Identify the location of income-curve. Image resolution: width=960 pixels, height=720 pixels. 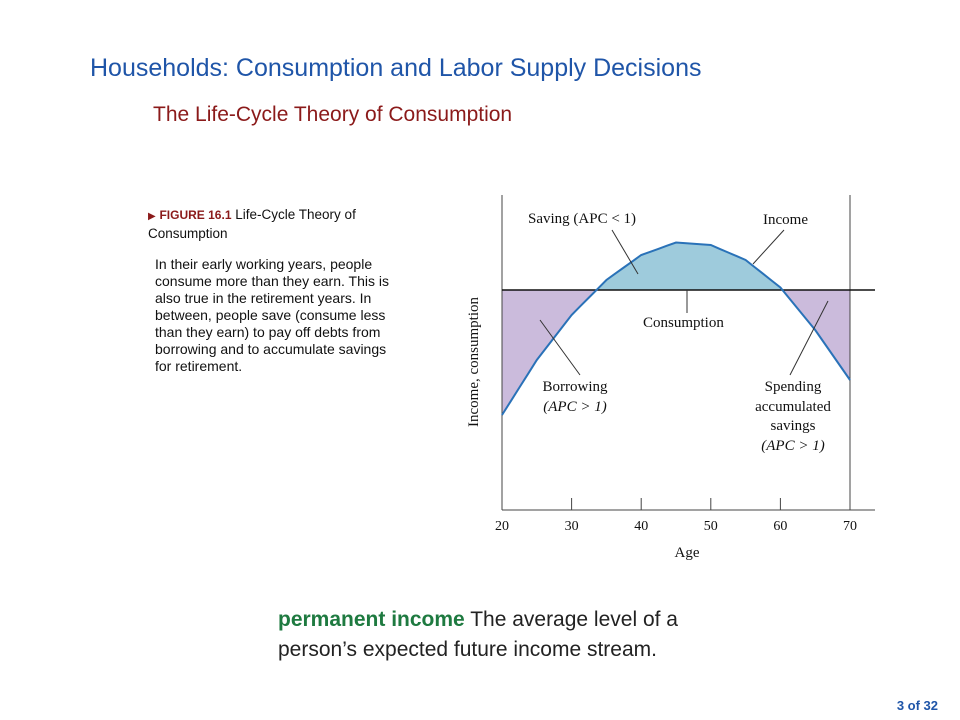
(676, 328).